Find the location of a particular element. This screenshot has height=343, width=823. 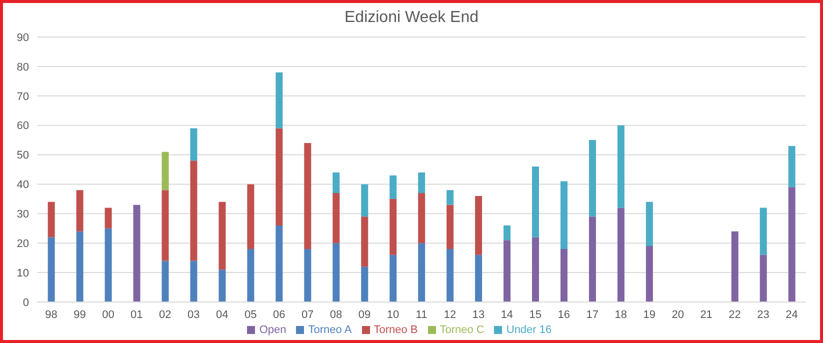

legend-label: Open is located at coordinates (272, 330).